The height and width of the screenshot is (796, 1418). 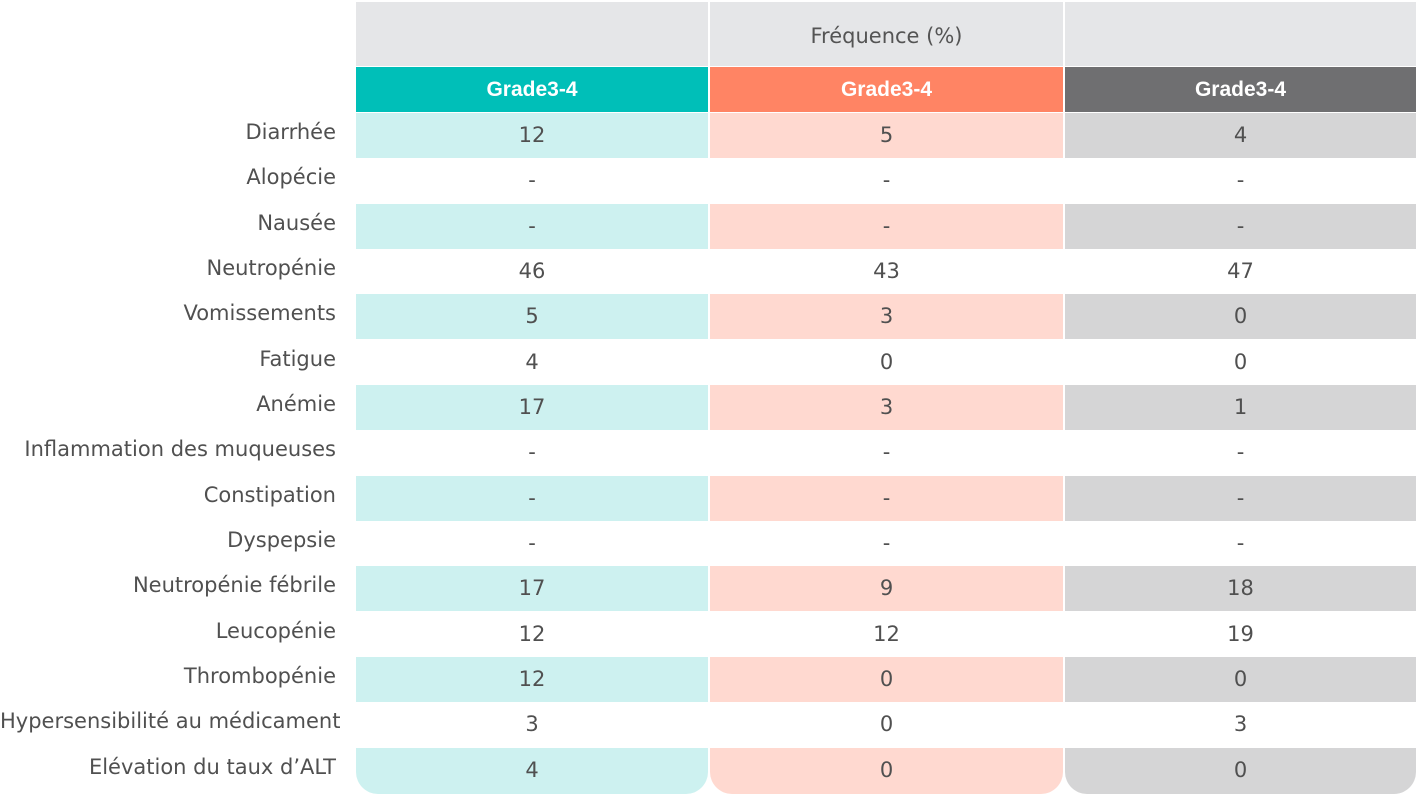 What do you see at coordinates (1240, 407) in the screenshot?
I see `table-cell: 1` at bounding box center [1240, 407].